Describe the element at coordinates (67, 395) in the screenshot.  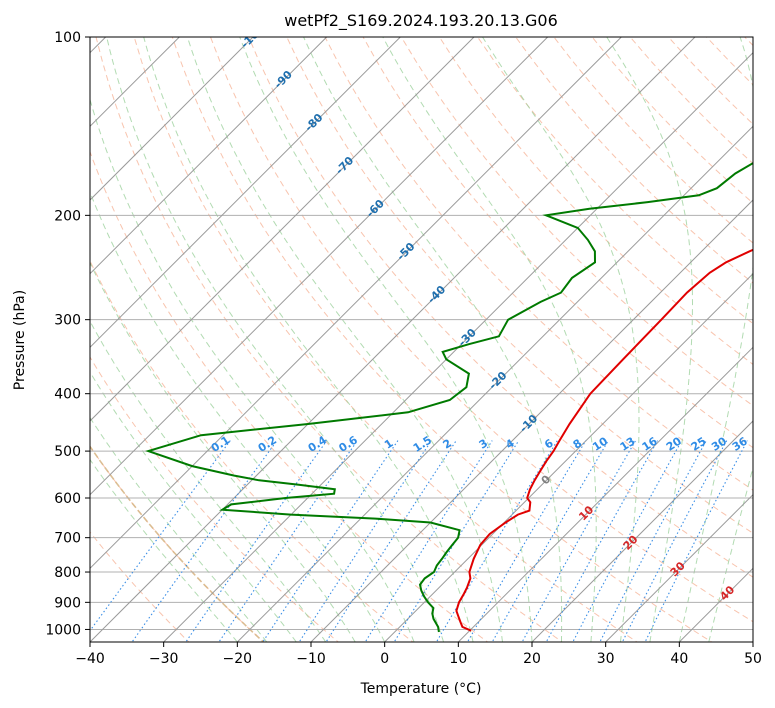
I see `y-tick-label: 400` at that location.